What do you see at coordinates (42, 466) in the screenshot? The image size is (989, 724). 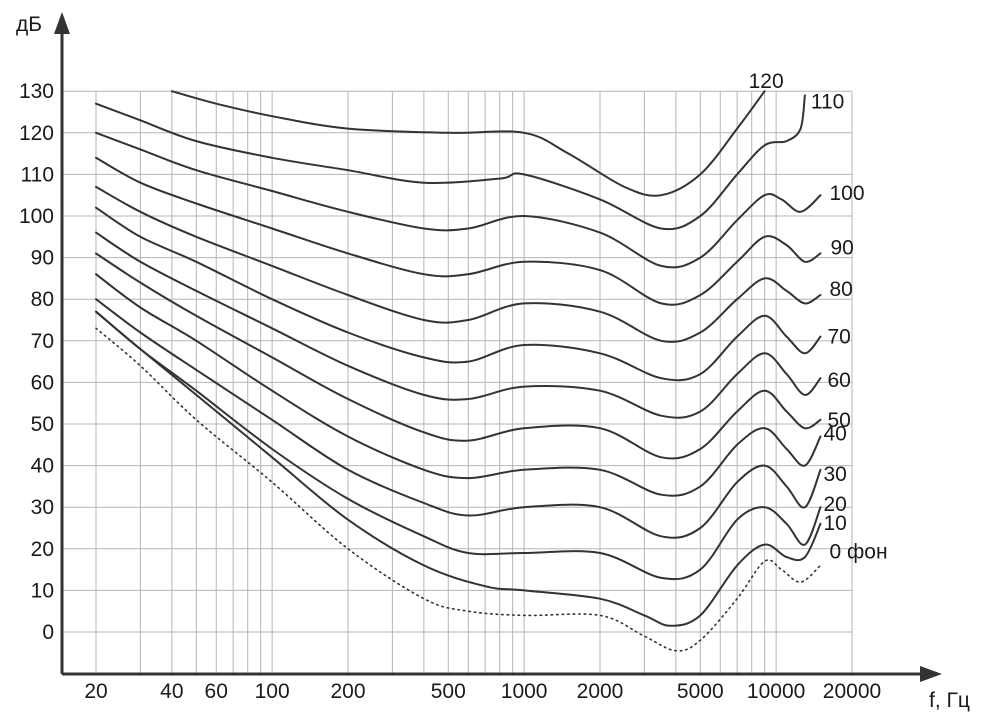 I see `y-tick-label: 40` at bounding box center [42, 466].